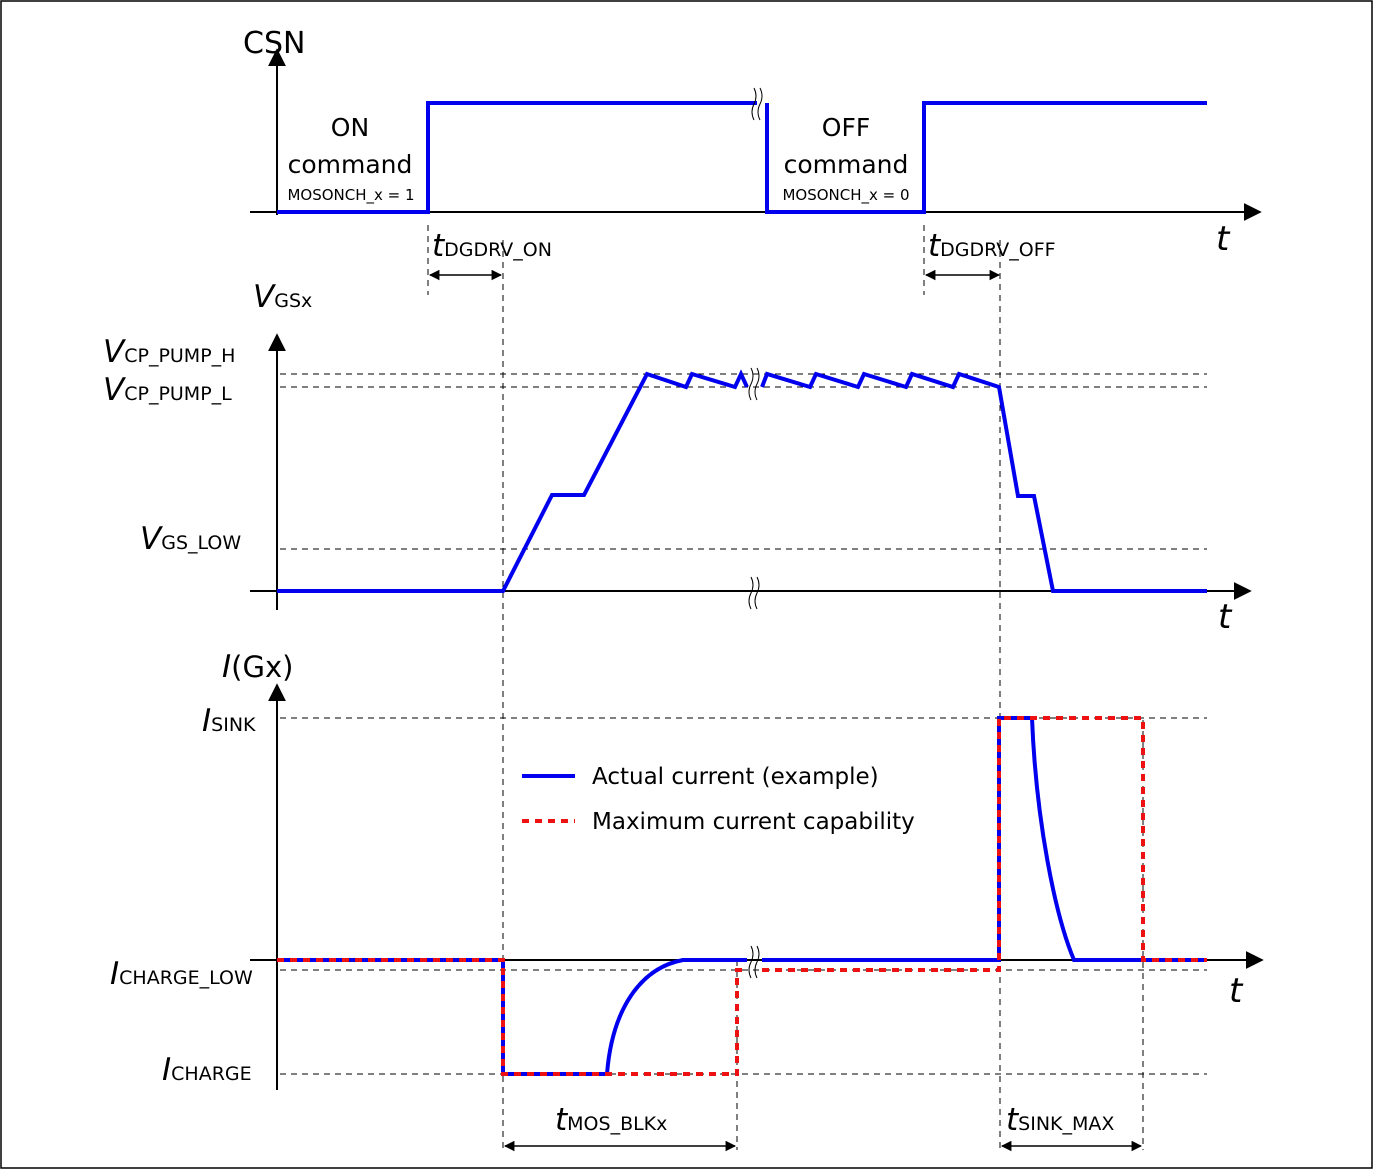 The width and height of the screenshot is (1373, 1169). What do you see at coordinates (754, 962) in the screenshot?
I see `igx-break-mark` at bounding box center [754, 962].